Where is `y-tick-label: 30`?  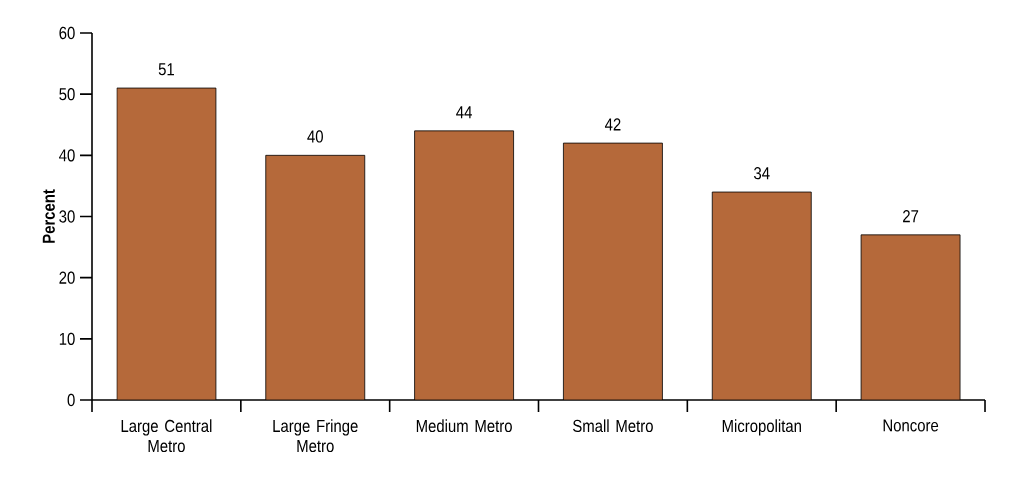 y-tick-label: 30 is located at coordinates (67, 216).